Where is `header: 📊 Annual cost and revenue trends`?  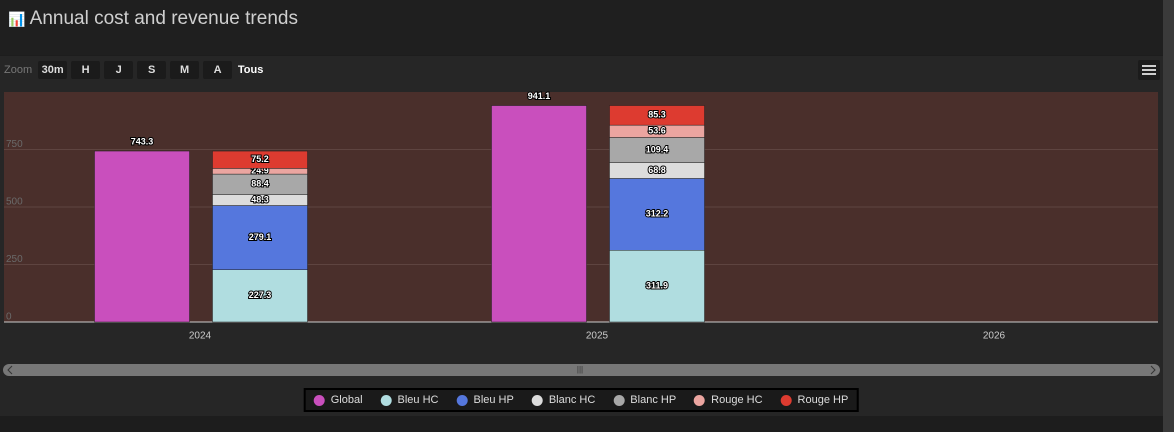
header: 📊 Annual cost and revenue trends is located at coordinates (581, 27).